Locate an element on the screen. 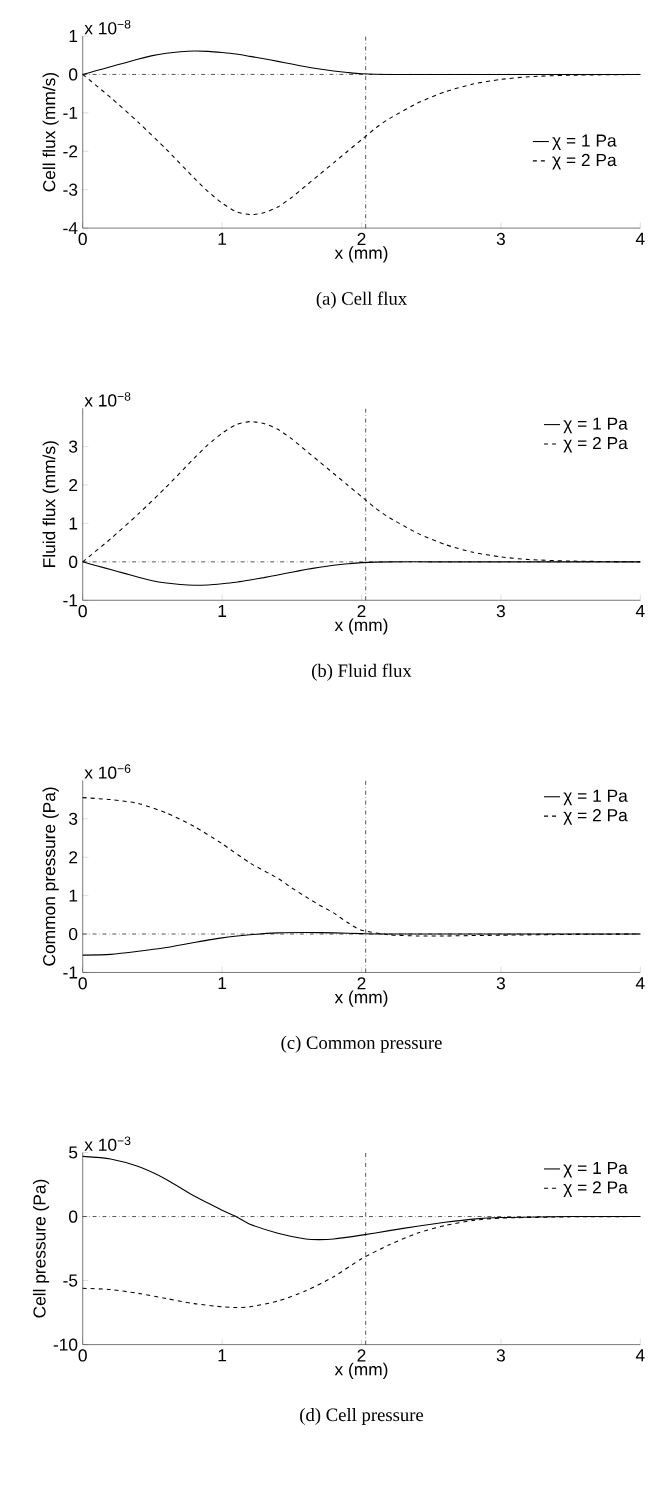 This screenshot has width=648, height=1490. y-tick-label: -5 is located at coordinates (70, 1280).